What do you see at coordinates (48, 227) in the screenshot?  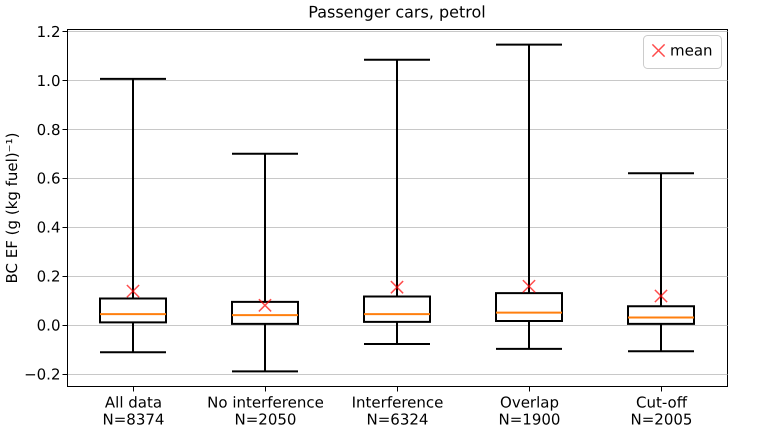 I see `y-tick-label: 0.4` at bounding box center [48, 227].